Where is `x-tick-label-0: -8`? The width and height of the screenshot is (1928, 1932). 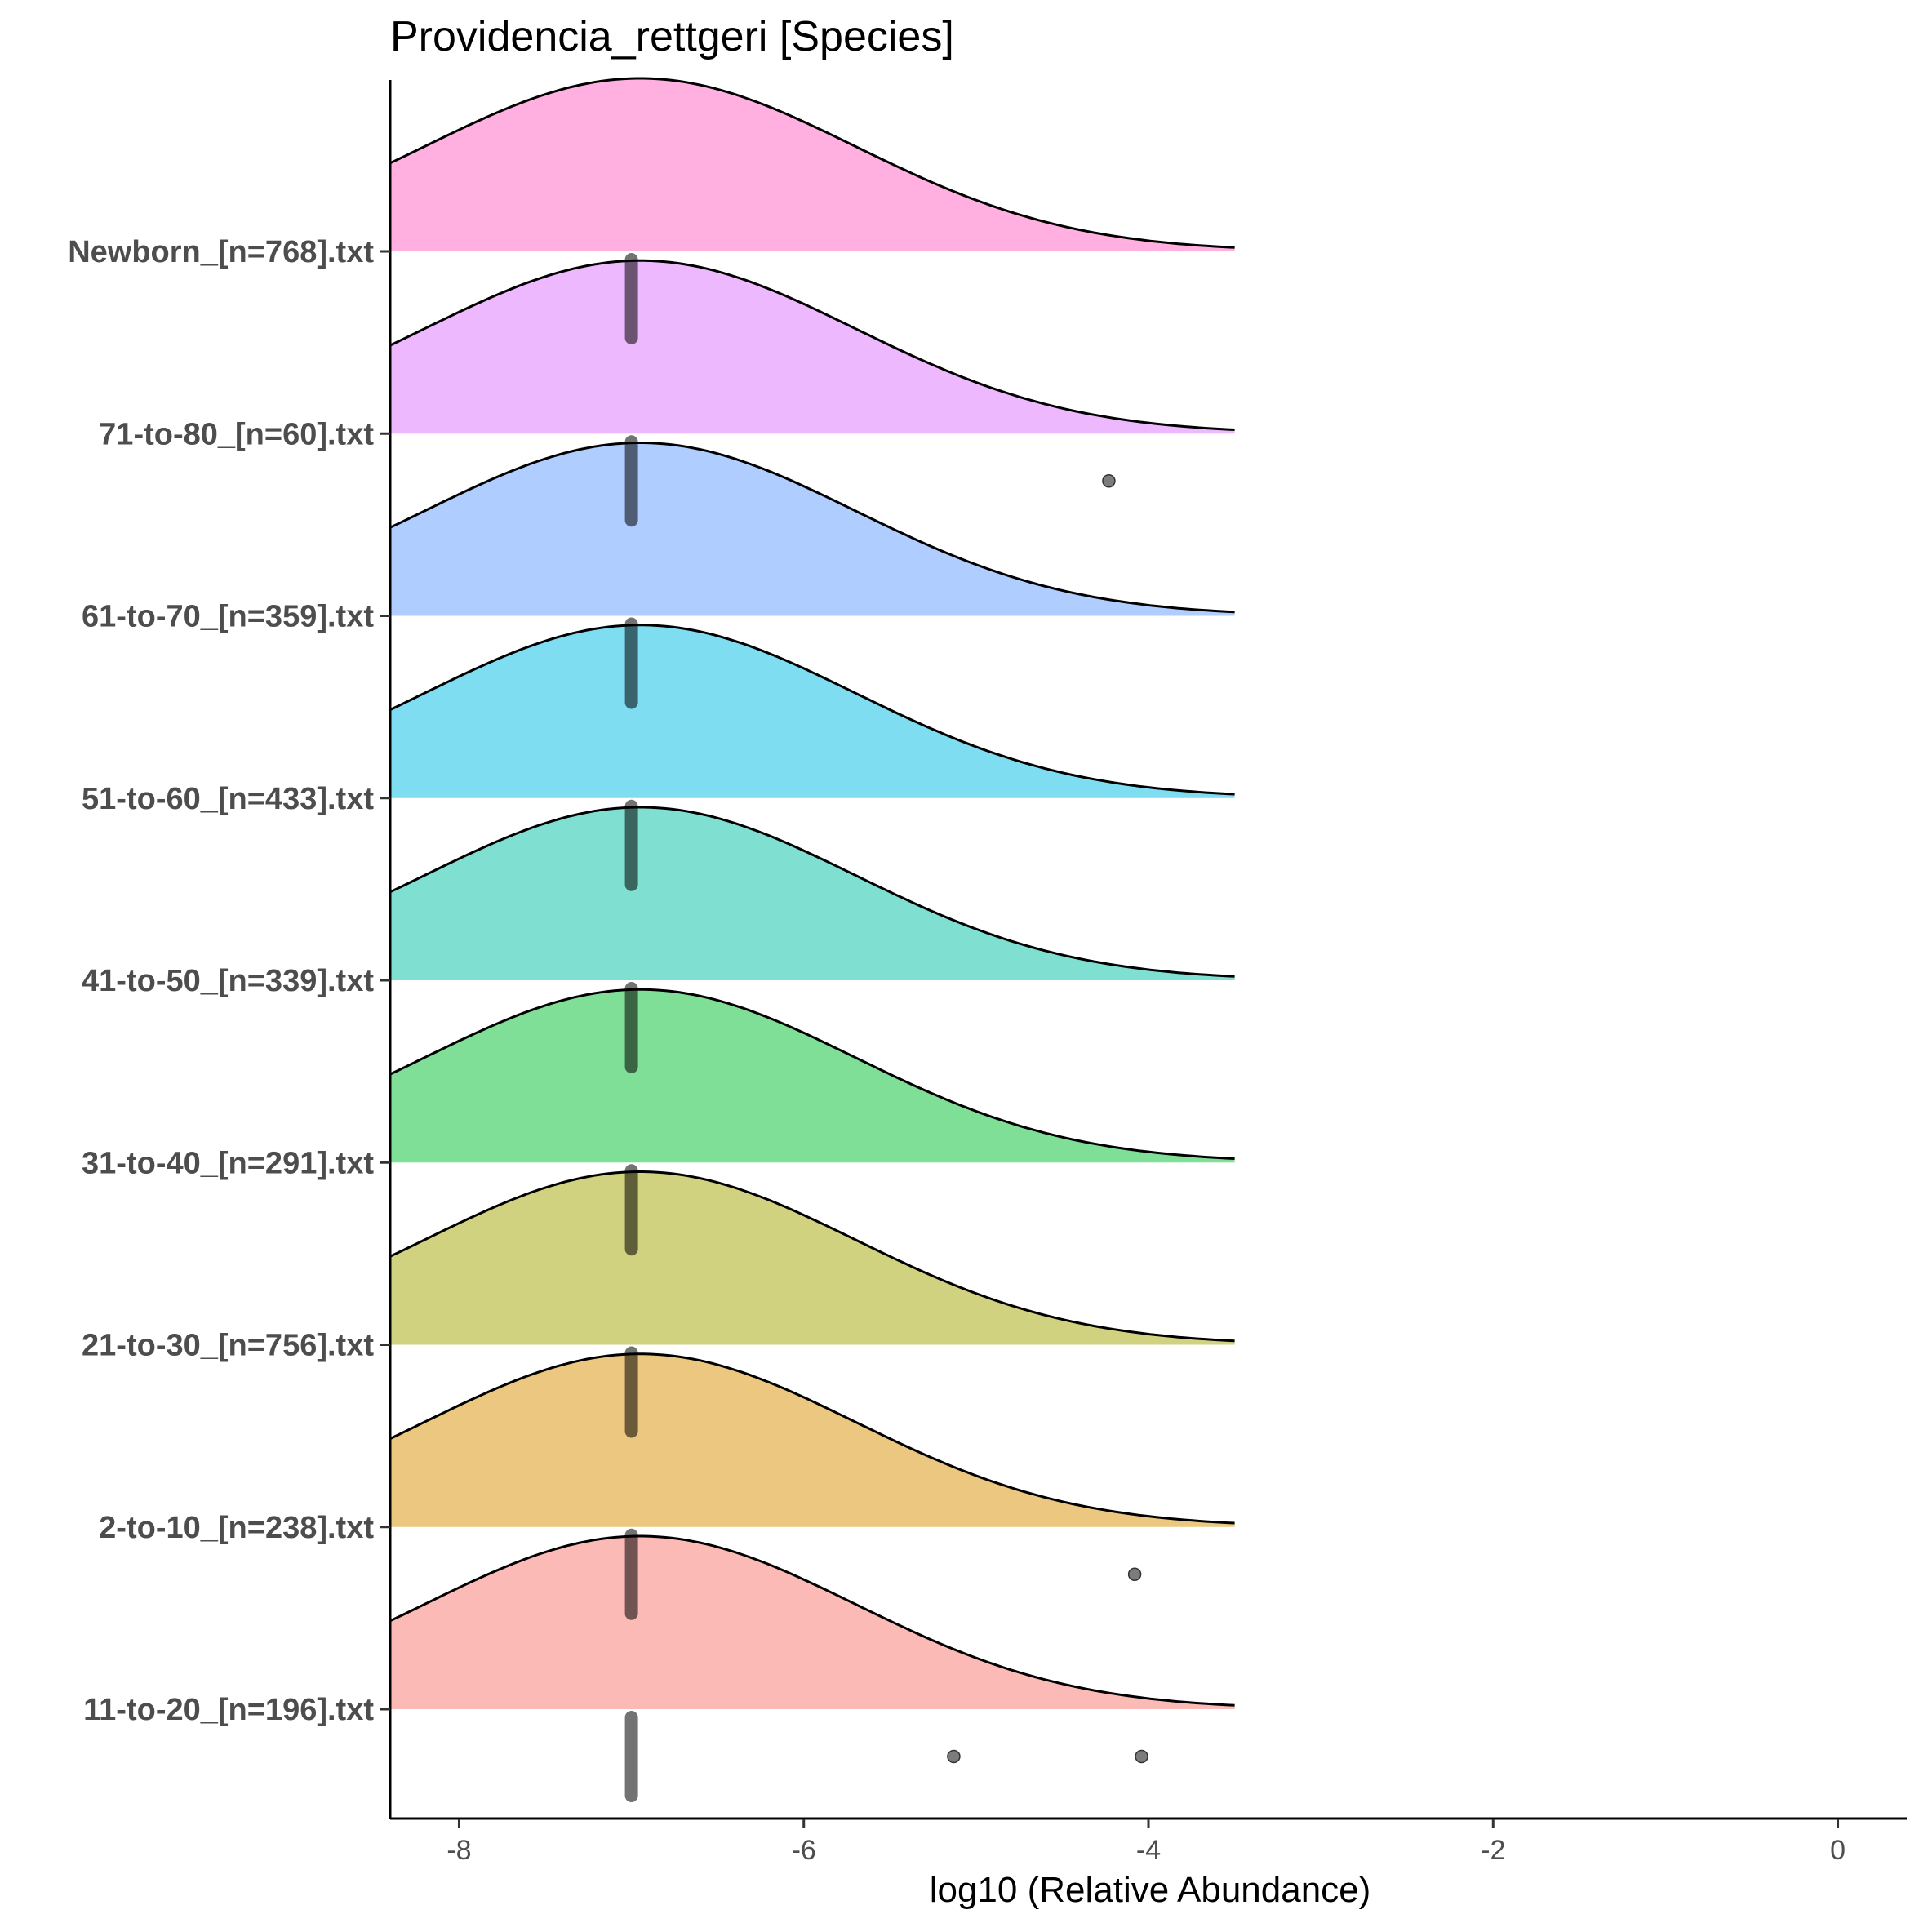
x-tick-label-0: -8 is located at coordinates (458, 1850).